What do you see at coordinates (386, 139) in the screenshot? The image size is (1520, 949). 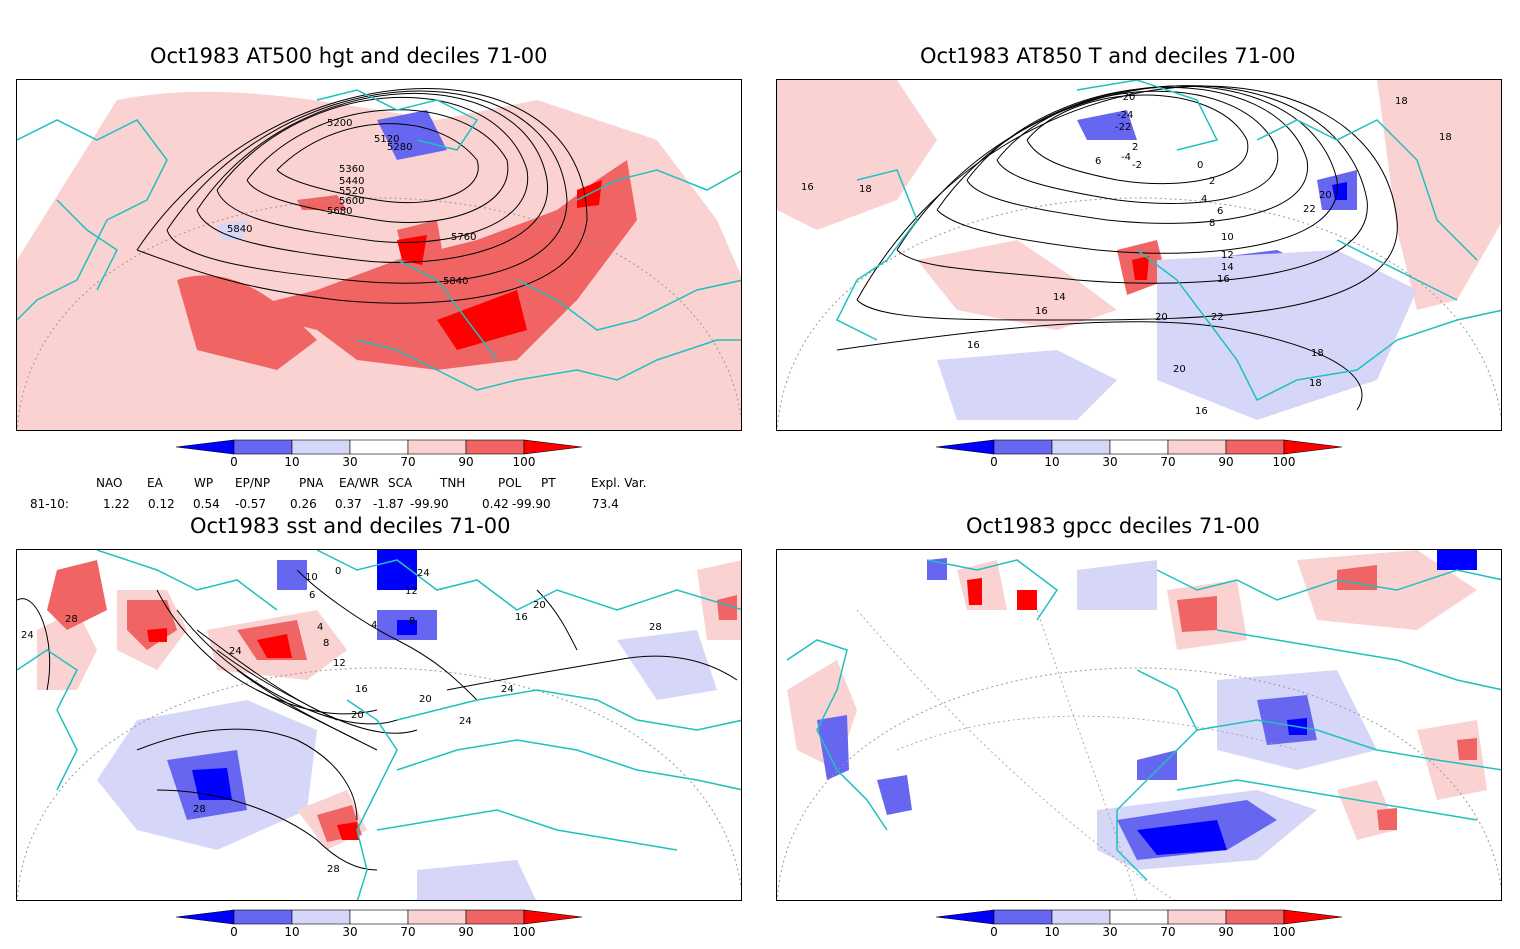 I see `contour-label: 5120` at bounding box center [386, 139].